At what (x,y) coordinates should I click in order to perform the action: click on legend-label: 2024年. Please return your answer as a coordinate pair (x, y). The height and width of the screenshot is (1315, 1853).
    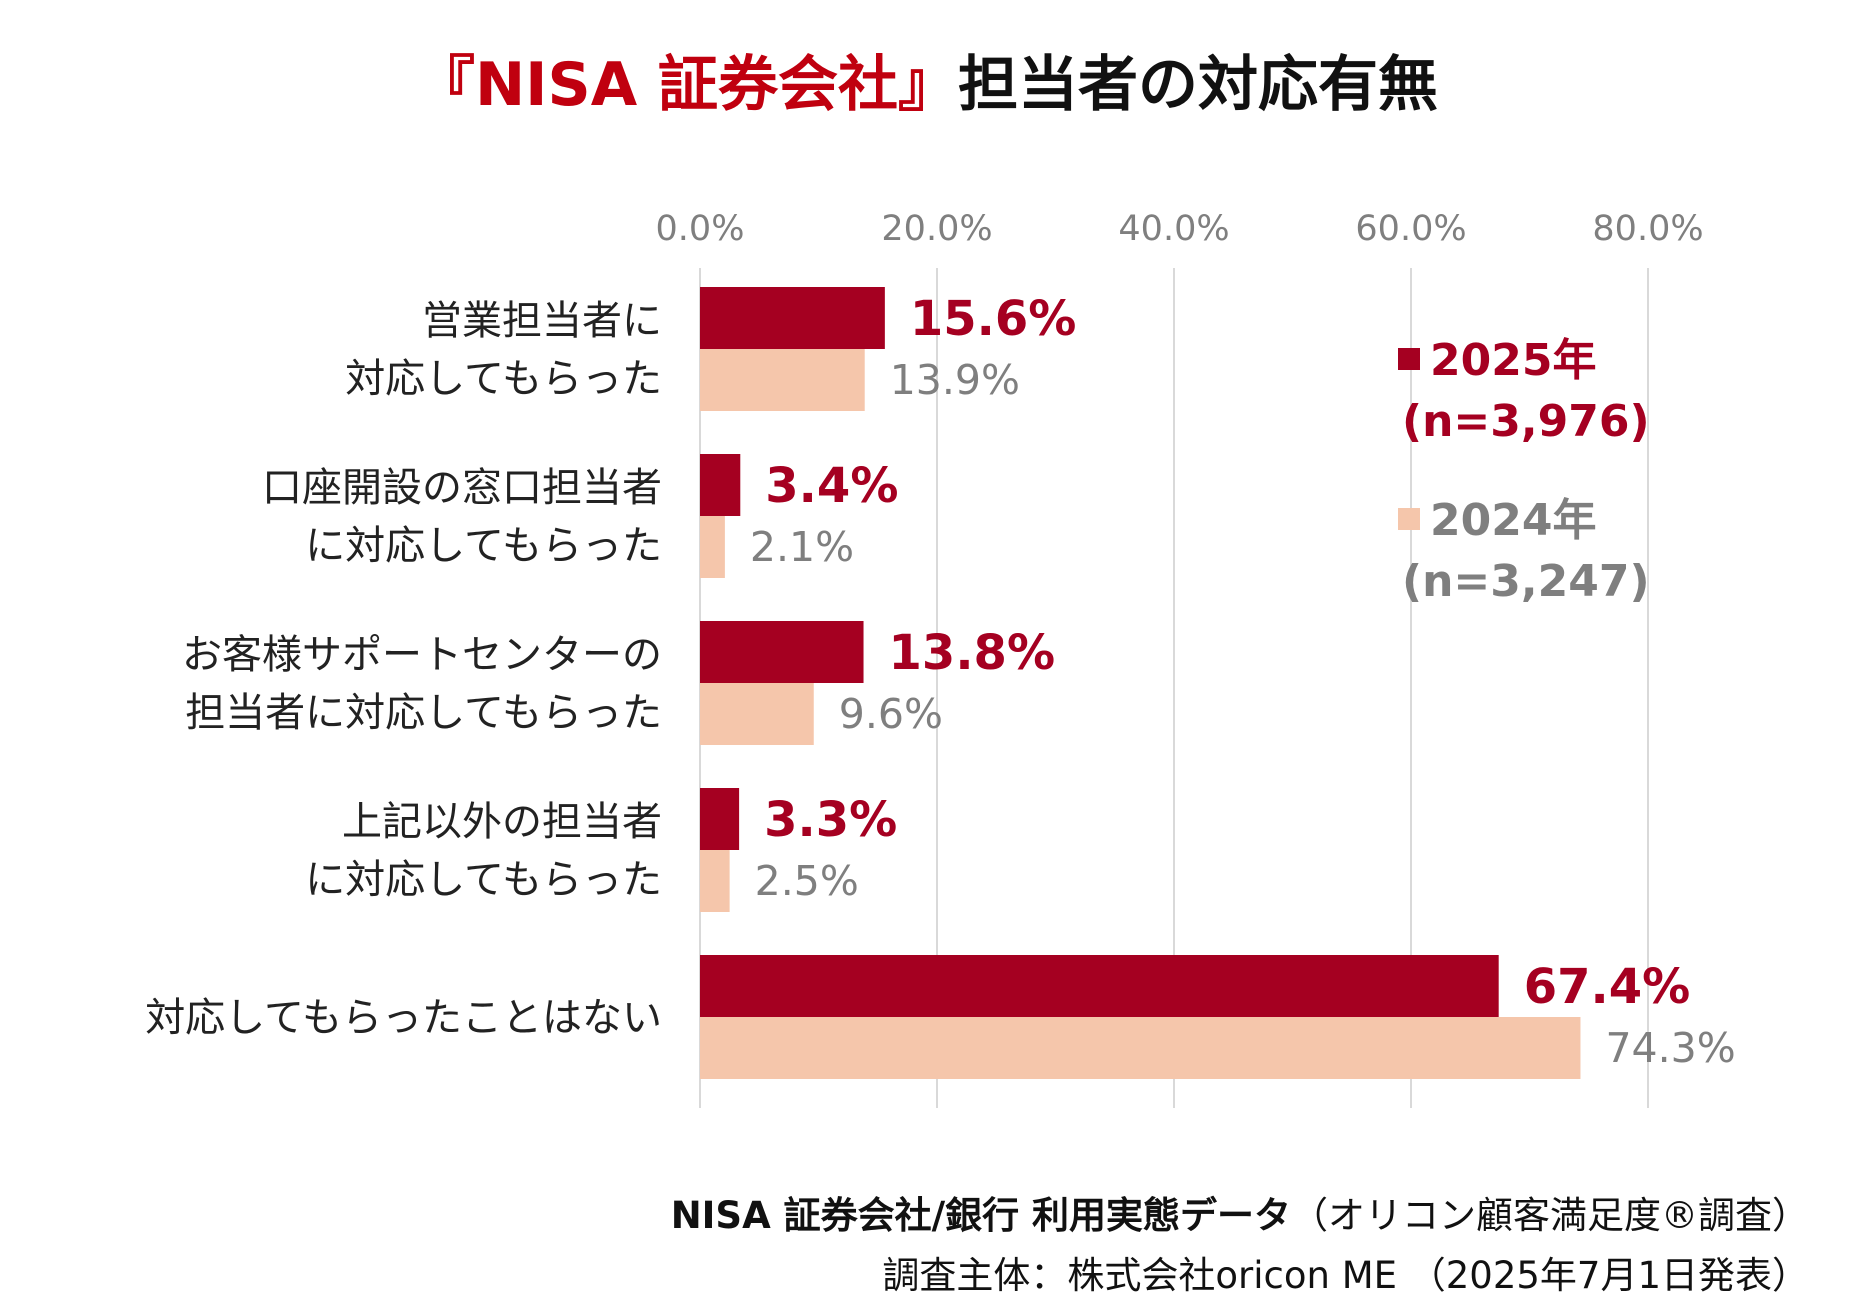
    Looking at the image, I should click on (1513, 520).